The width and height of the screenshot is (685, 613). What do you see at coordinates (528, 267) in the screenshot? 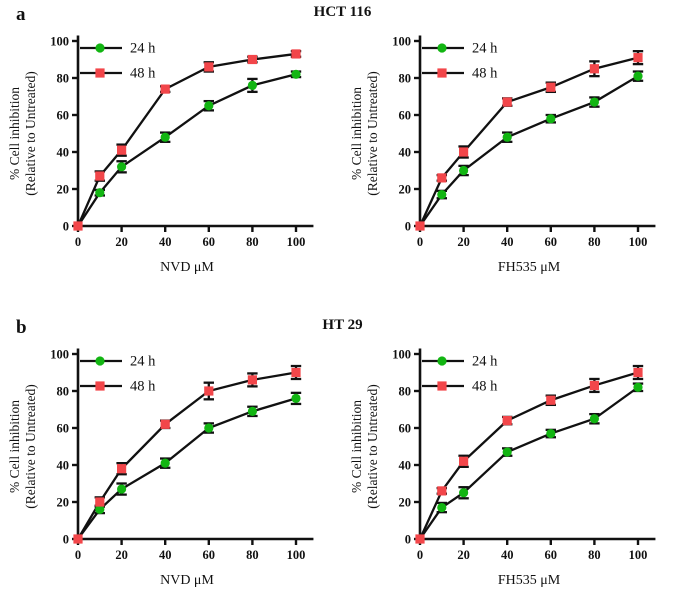
I see `x-axis-title: FH535 μM` at bounding box center [528, 267].